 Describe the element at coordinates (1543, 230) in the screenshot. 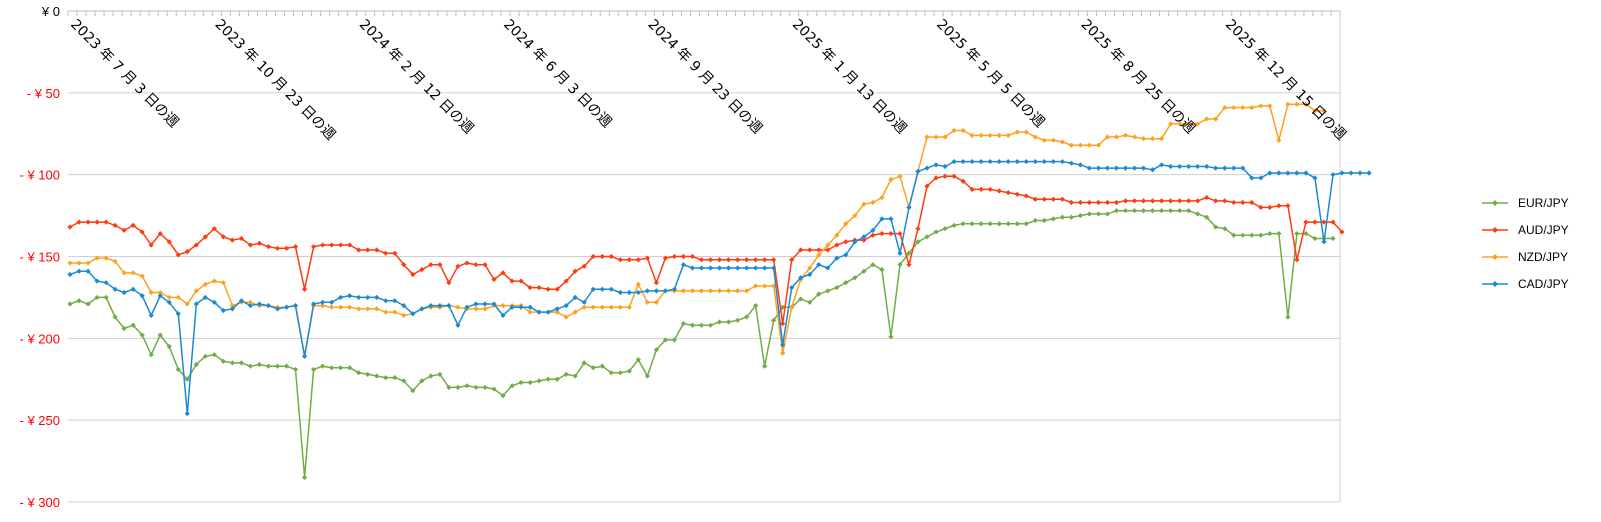

I see `legend-label: AUD/JPY` at that location.